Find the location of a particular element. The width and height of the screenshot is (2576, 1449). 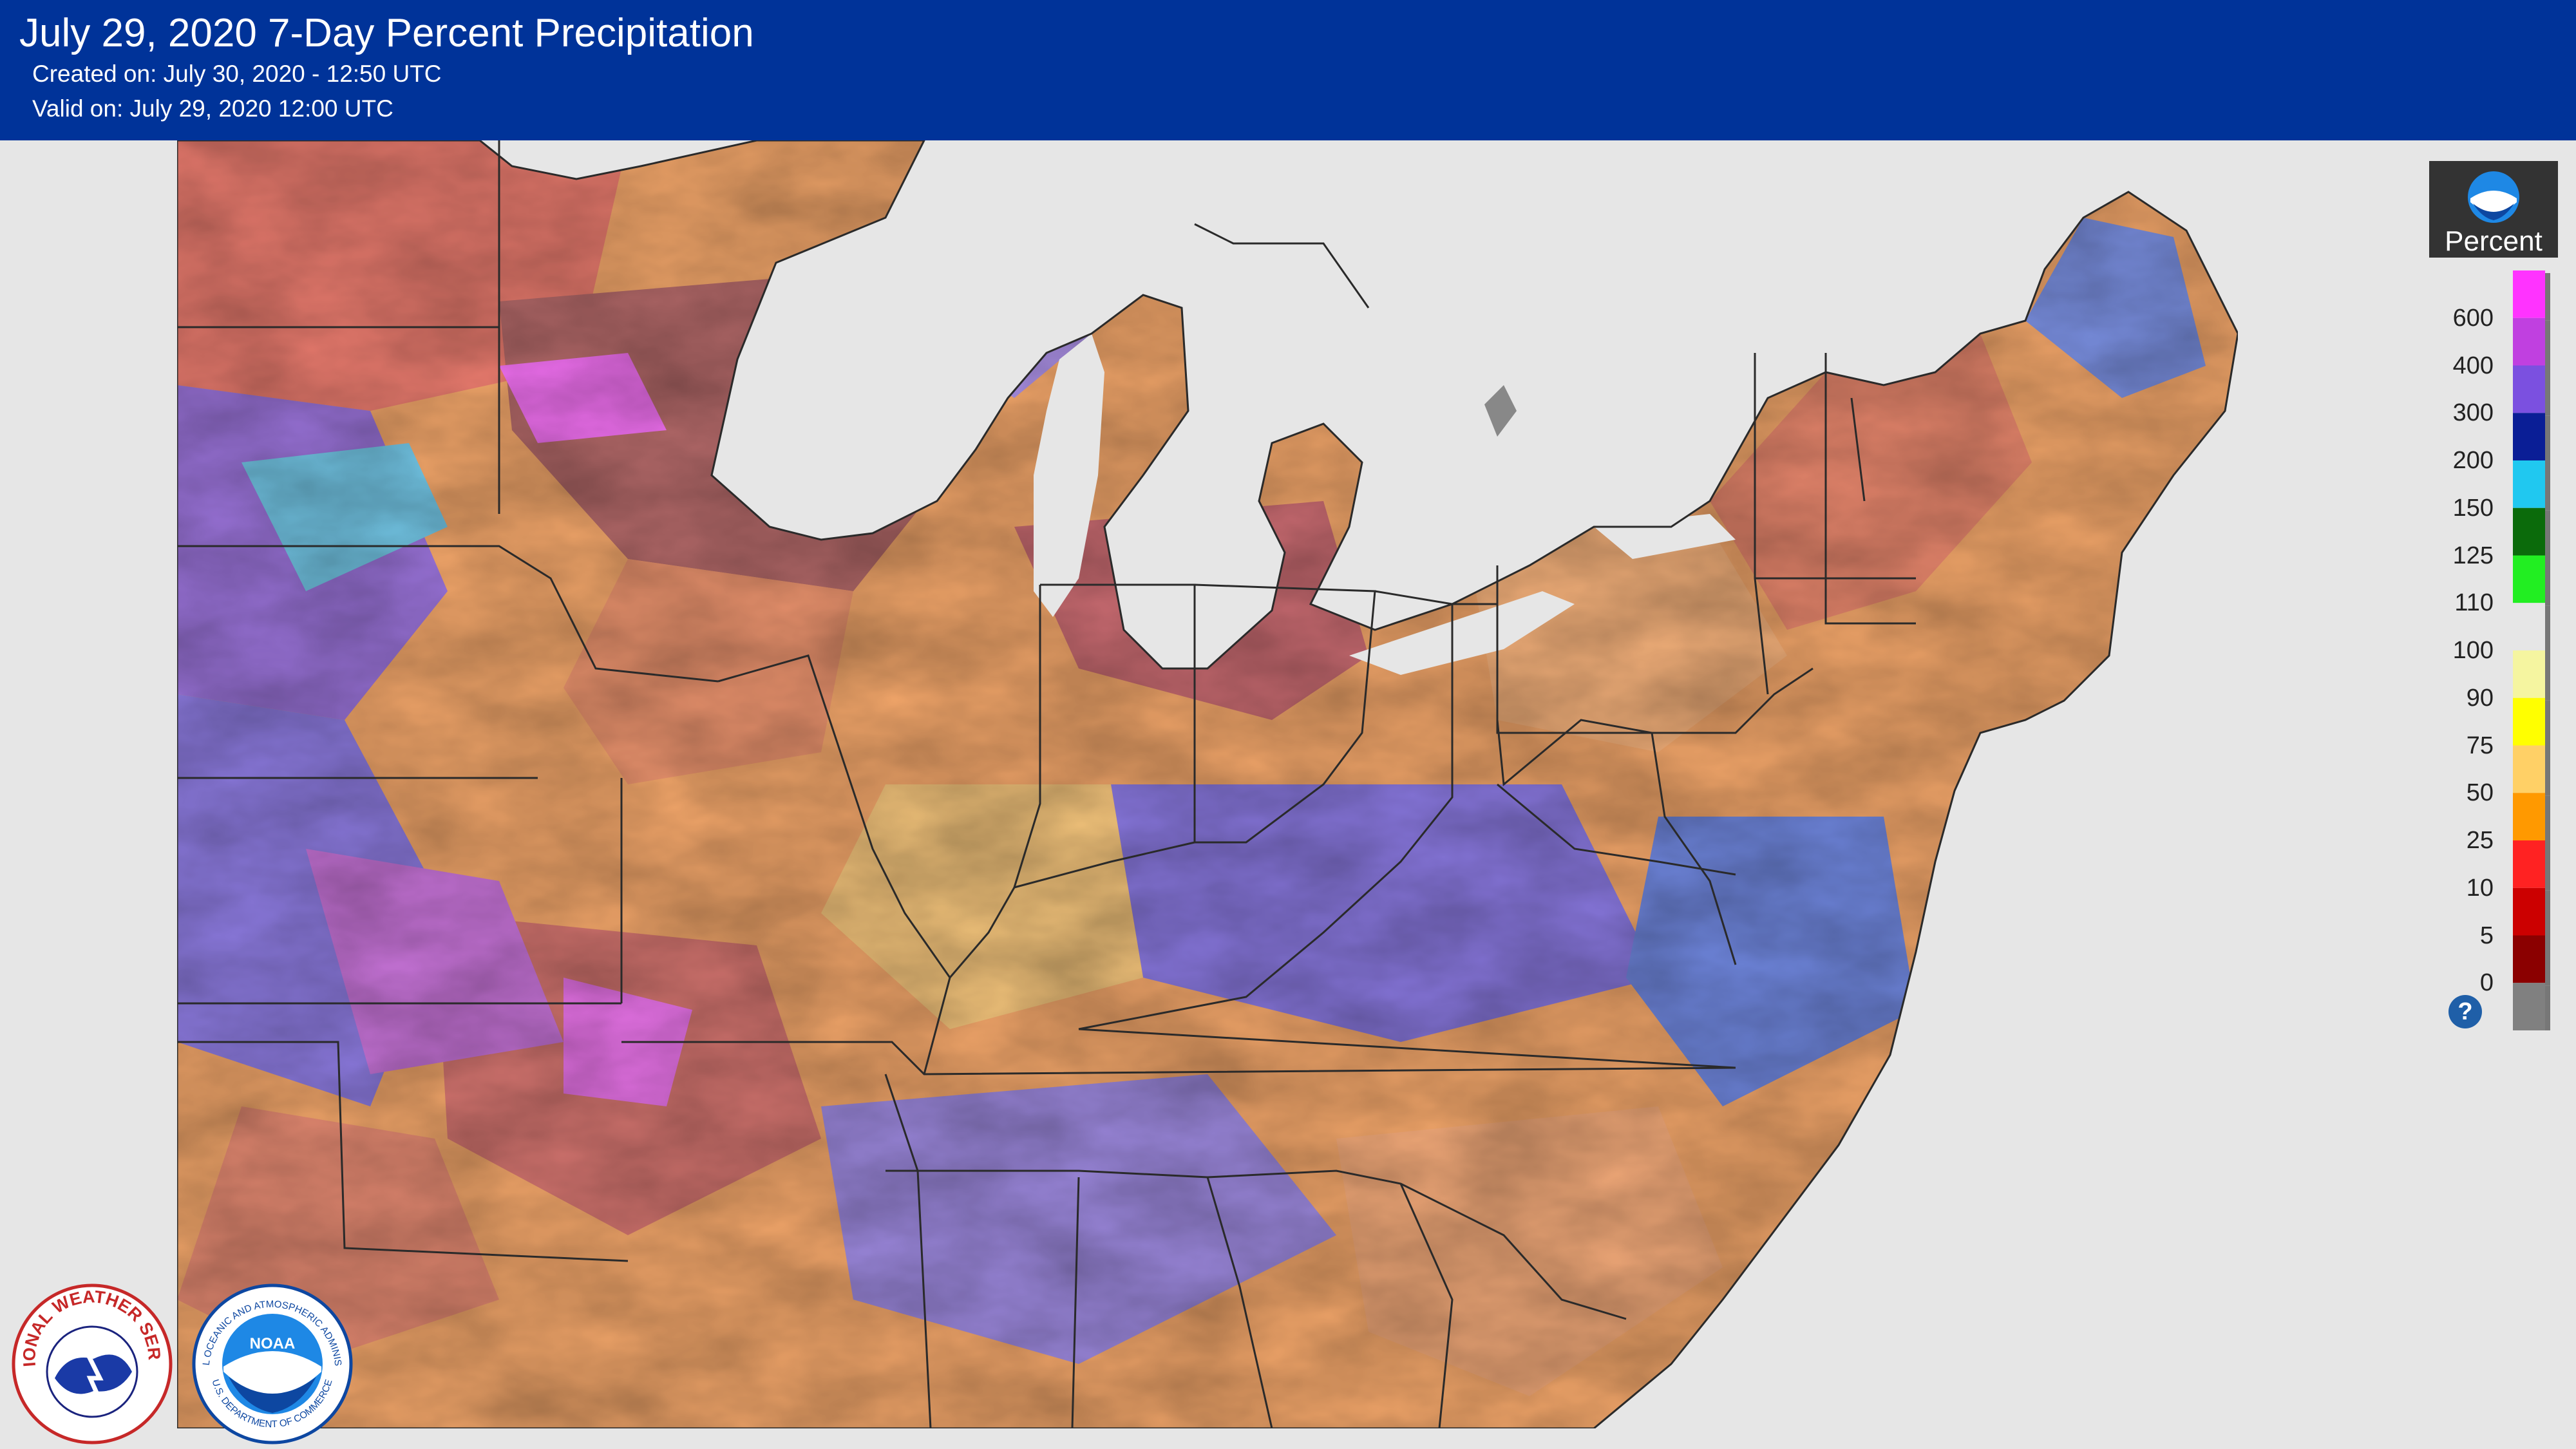

legend-header: Percent is located at coordinates (2493, 209).